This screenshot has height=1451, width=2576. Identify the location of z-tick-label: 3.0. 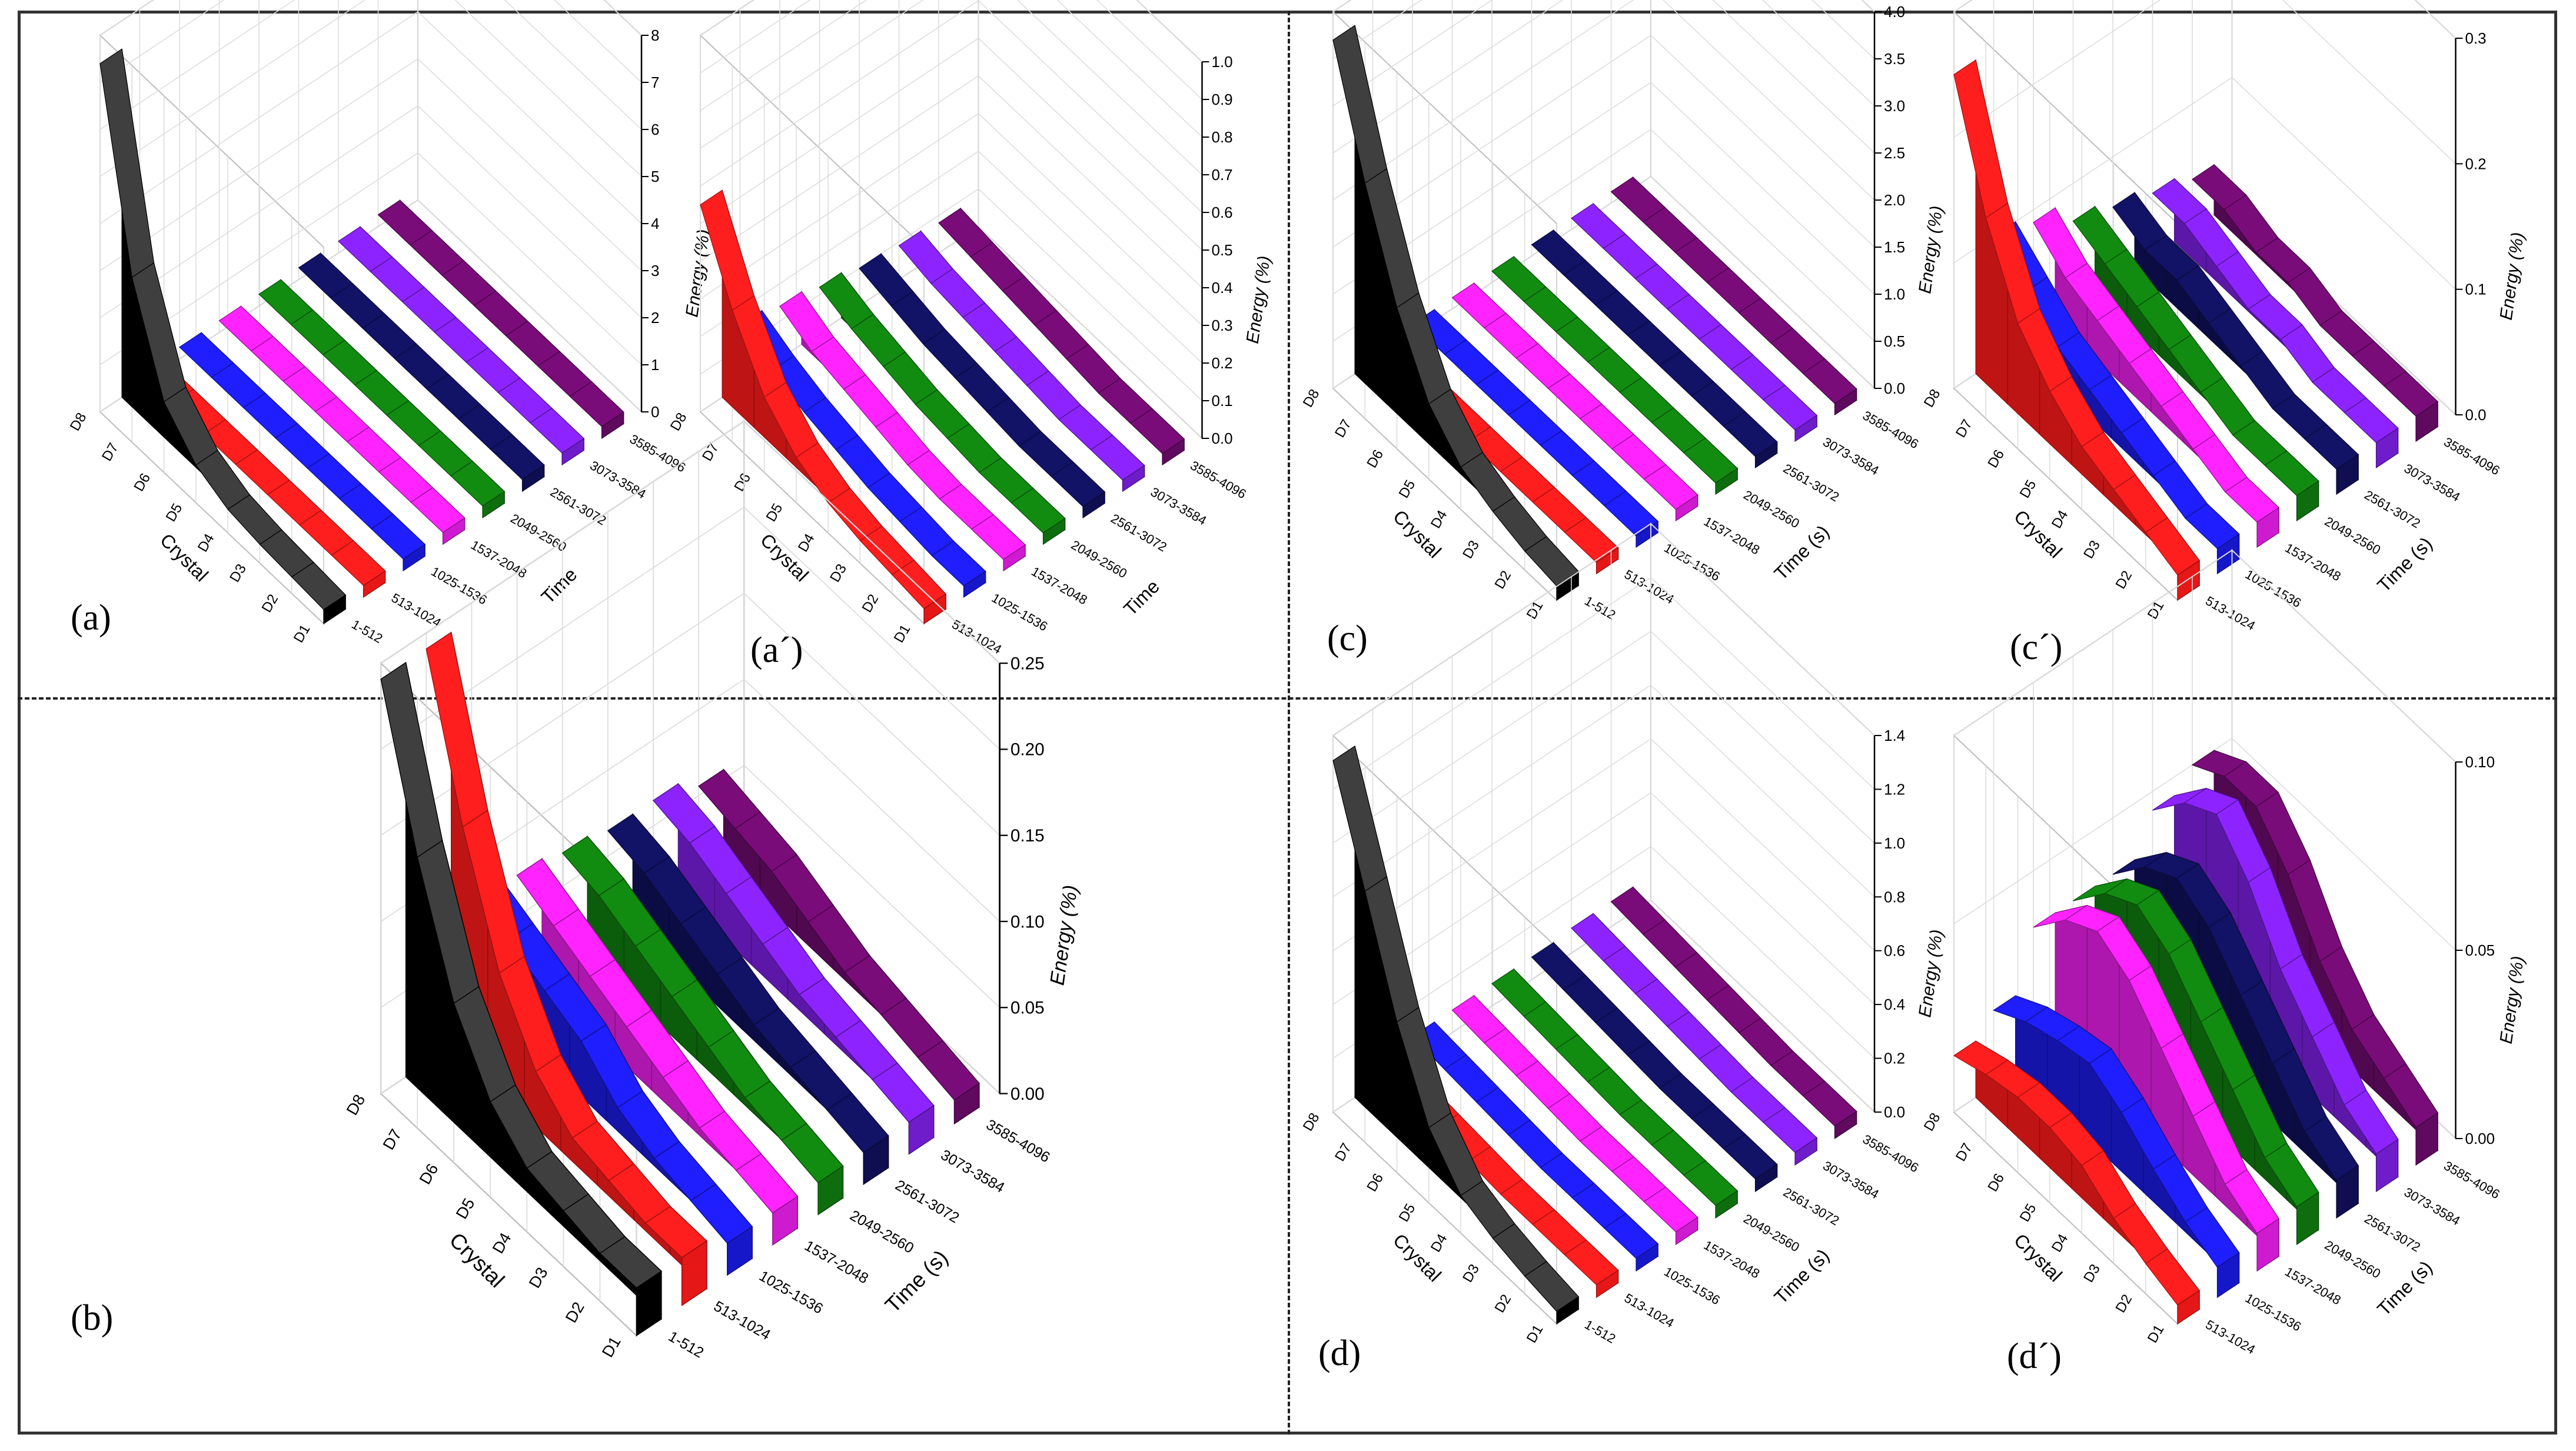
(1894, 106).